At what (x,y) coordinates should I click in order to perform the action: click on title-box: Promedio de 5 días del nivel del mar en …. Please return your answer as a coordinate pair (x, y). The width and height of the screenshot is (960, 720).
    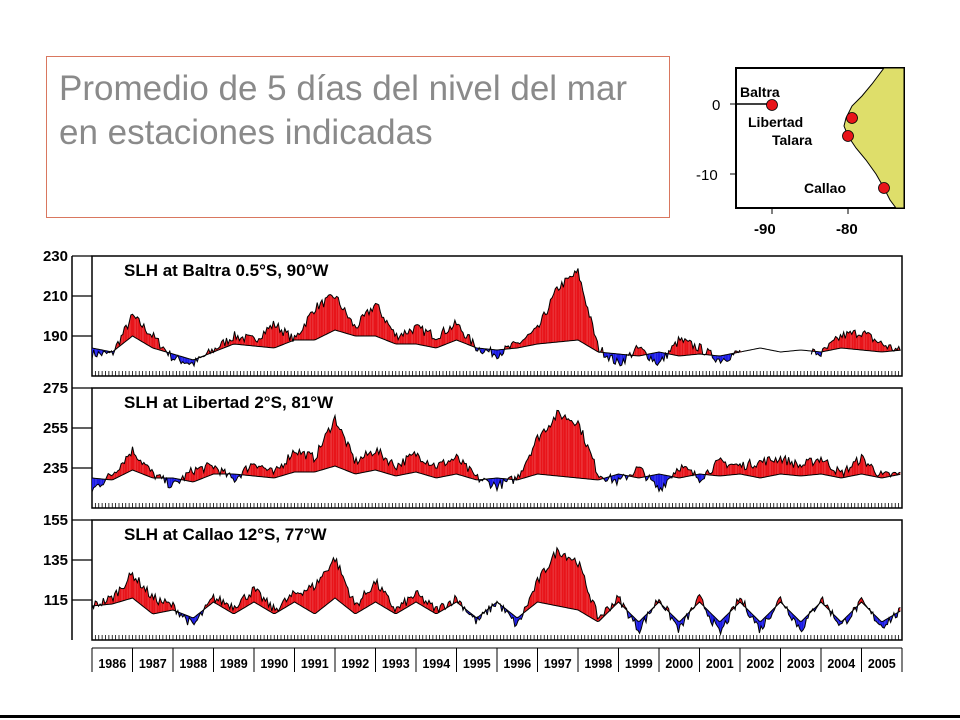
    Looking at the image, I should click on (358, 137).